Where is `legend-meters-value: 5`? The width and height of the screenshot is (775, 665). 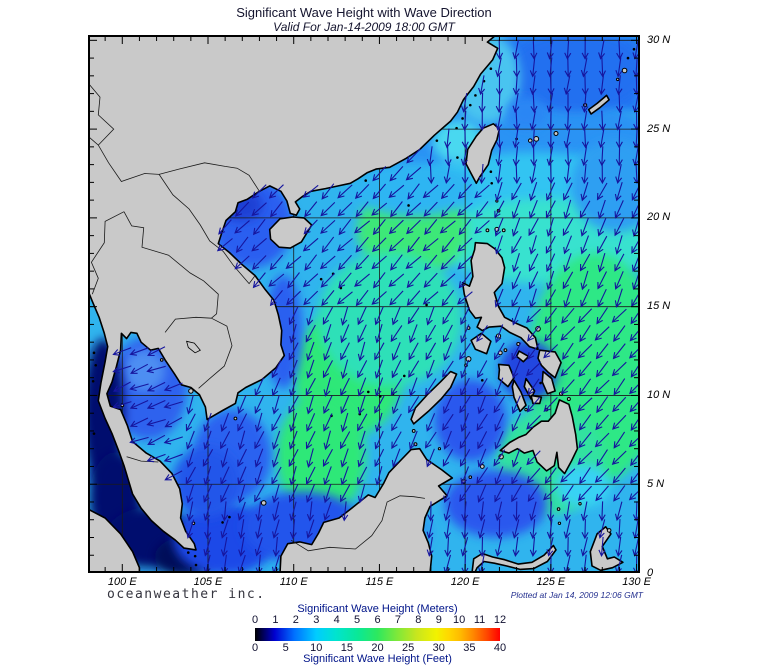
legend-meters-value: 5 is located at coordinates (357, 620).